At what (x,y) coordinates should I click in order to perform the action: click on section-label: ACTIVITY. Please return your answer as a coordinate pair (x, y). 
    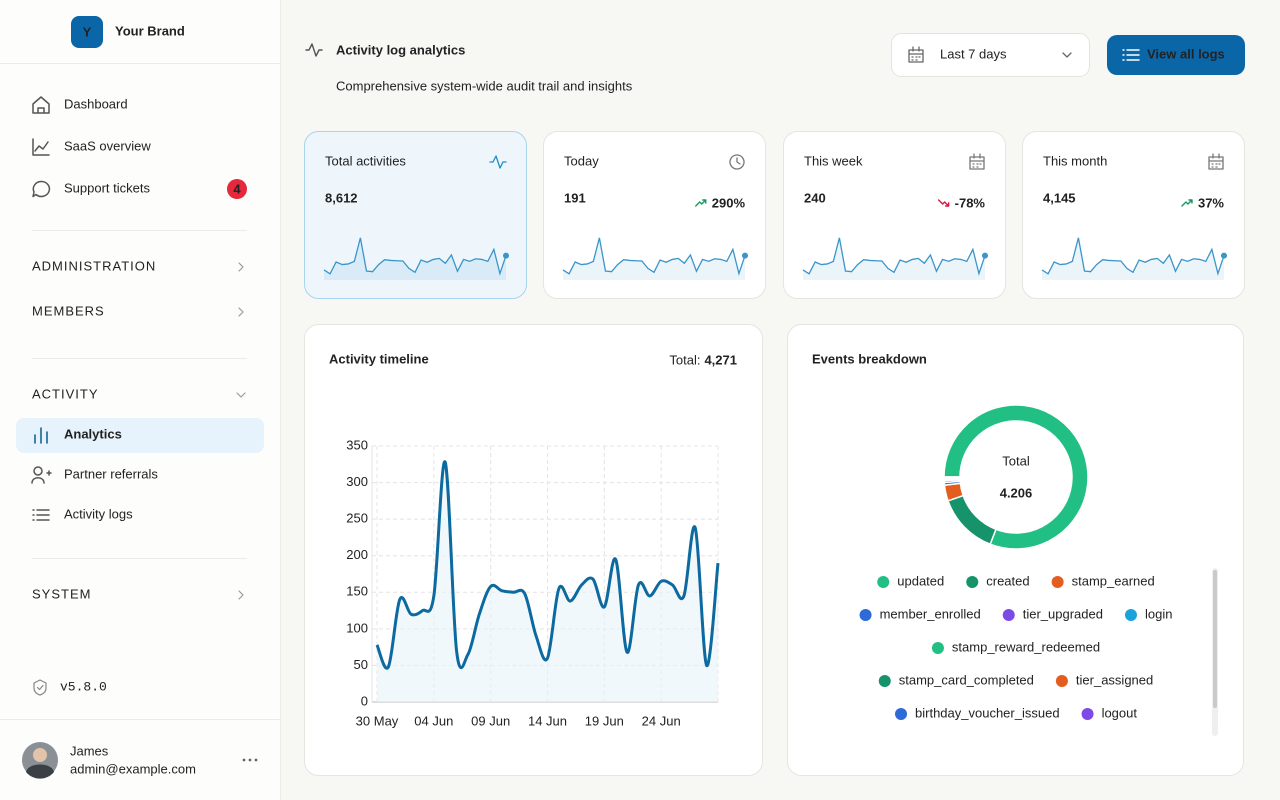
    Looking at the image, I should click on (65, 393).